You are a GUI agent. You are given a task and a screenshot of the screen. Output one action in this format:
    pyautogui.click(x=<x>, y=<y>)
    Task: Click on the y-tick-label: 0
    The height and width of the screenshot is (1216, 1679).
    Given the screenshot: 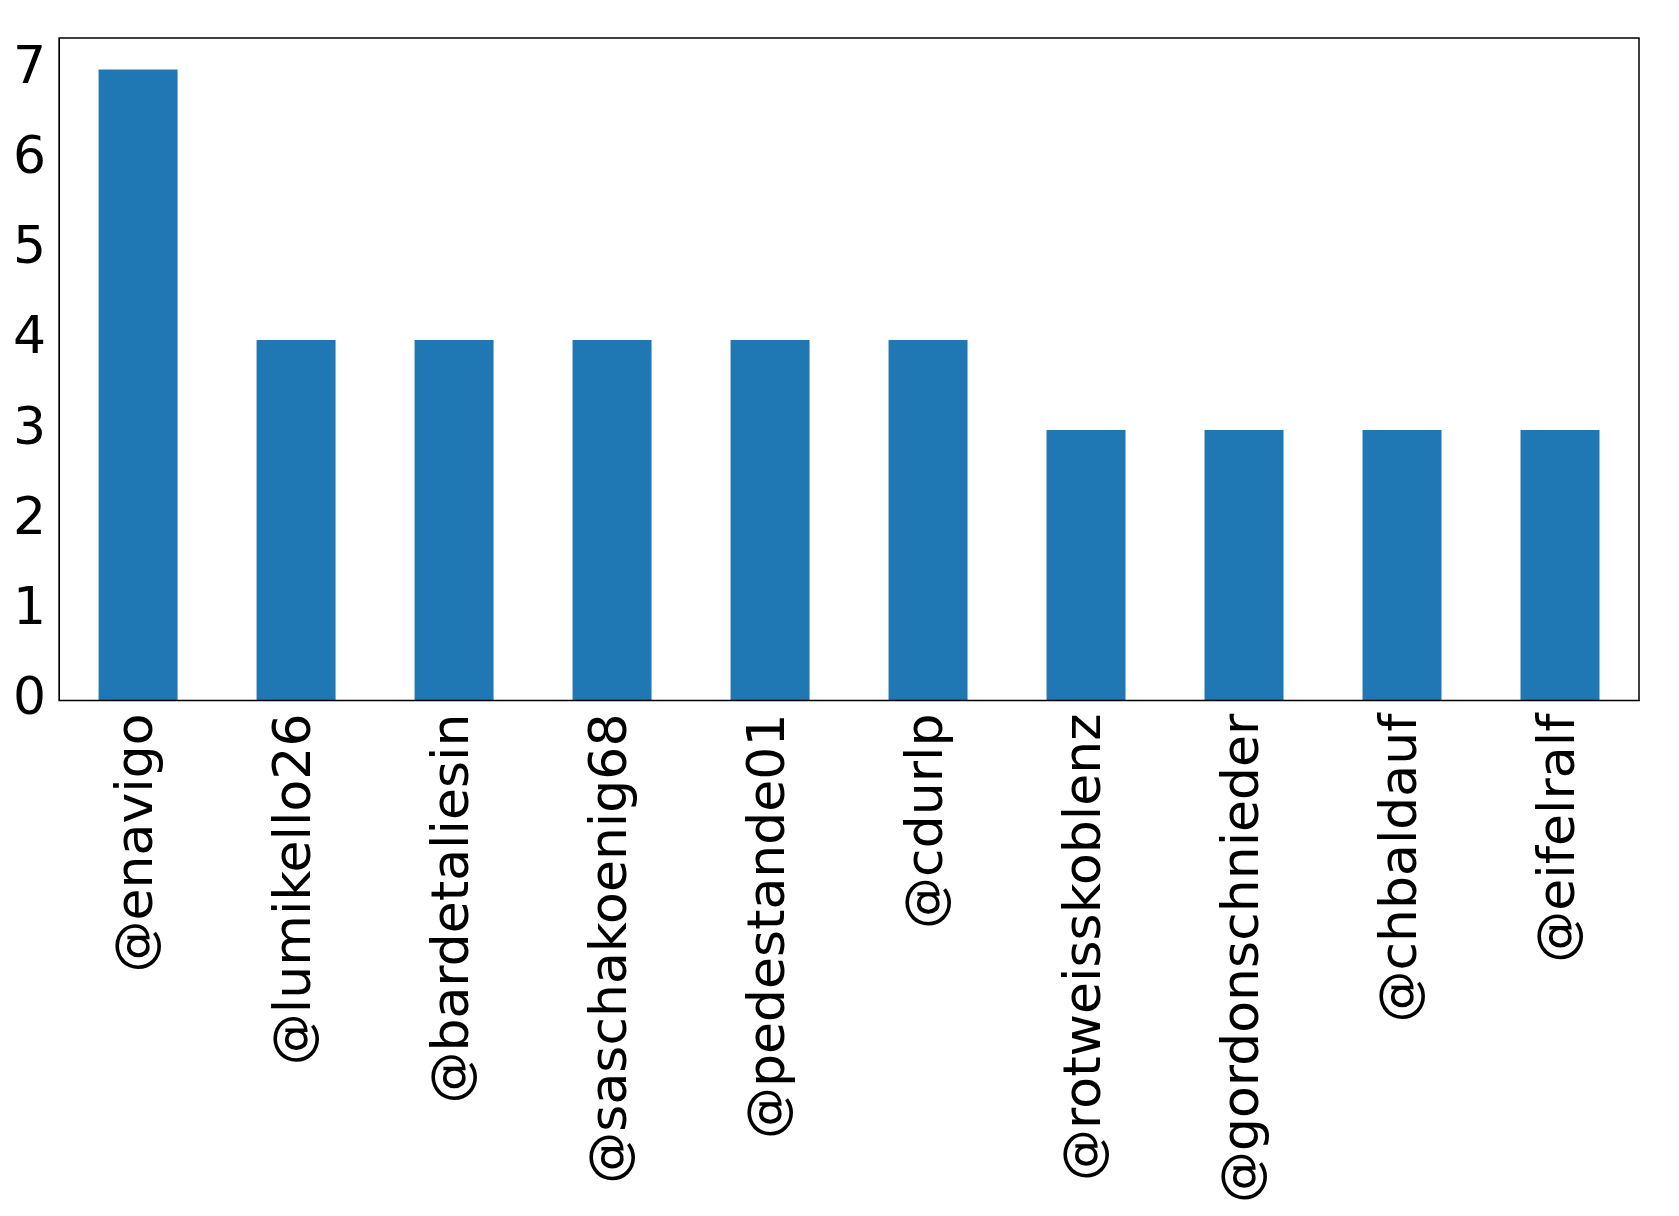 What is the action you would take?
    pyautogui.click(x=29, y=696)
    